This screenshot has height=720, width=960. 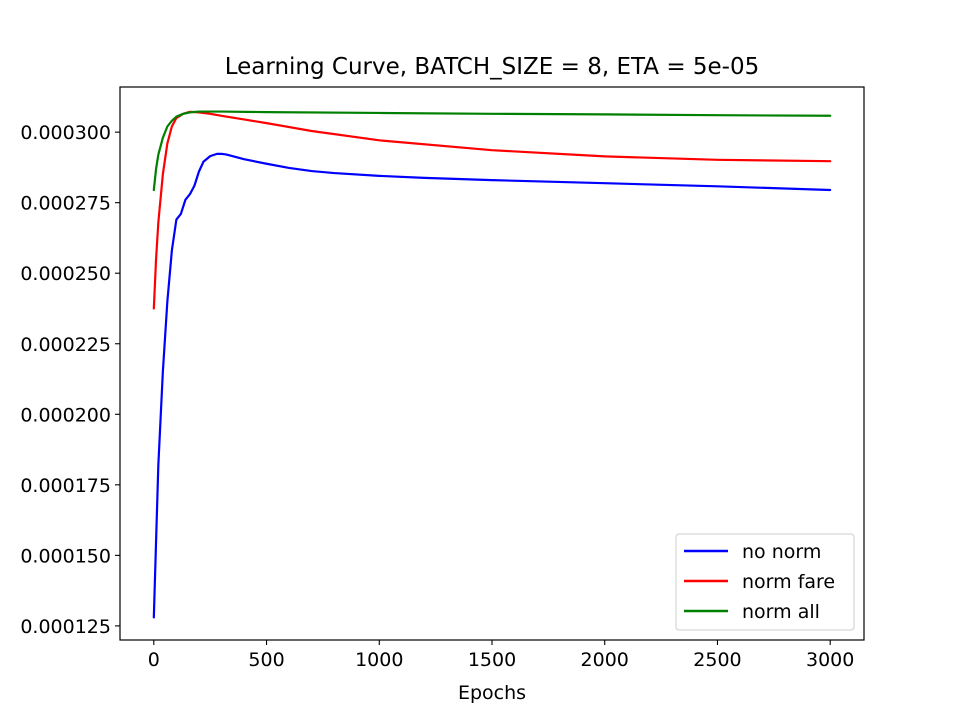 What do you see at coordinates (781, 612) in the screenshot?
I see `legend-label: norm all` at bounding box center [781, 612].